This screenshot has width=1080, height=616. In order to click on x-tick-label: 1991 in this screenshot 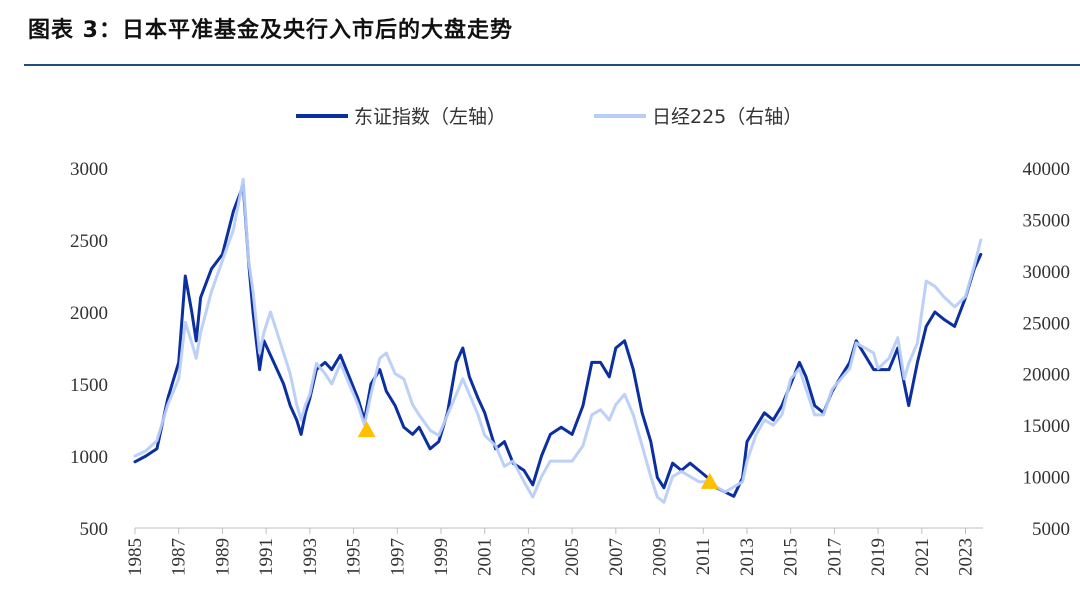, I will do `click(266, 557)`.